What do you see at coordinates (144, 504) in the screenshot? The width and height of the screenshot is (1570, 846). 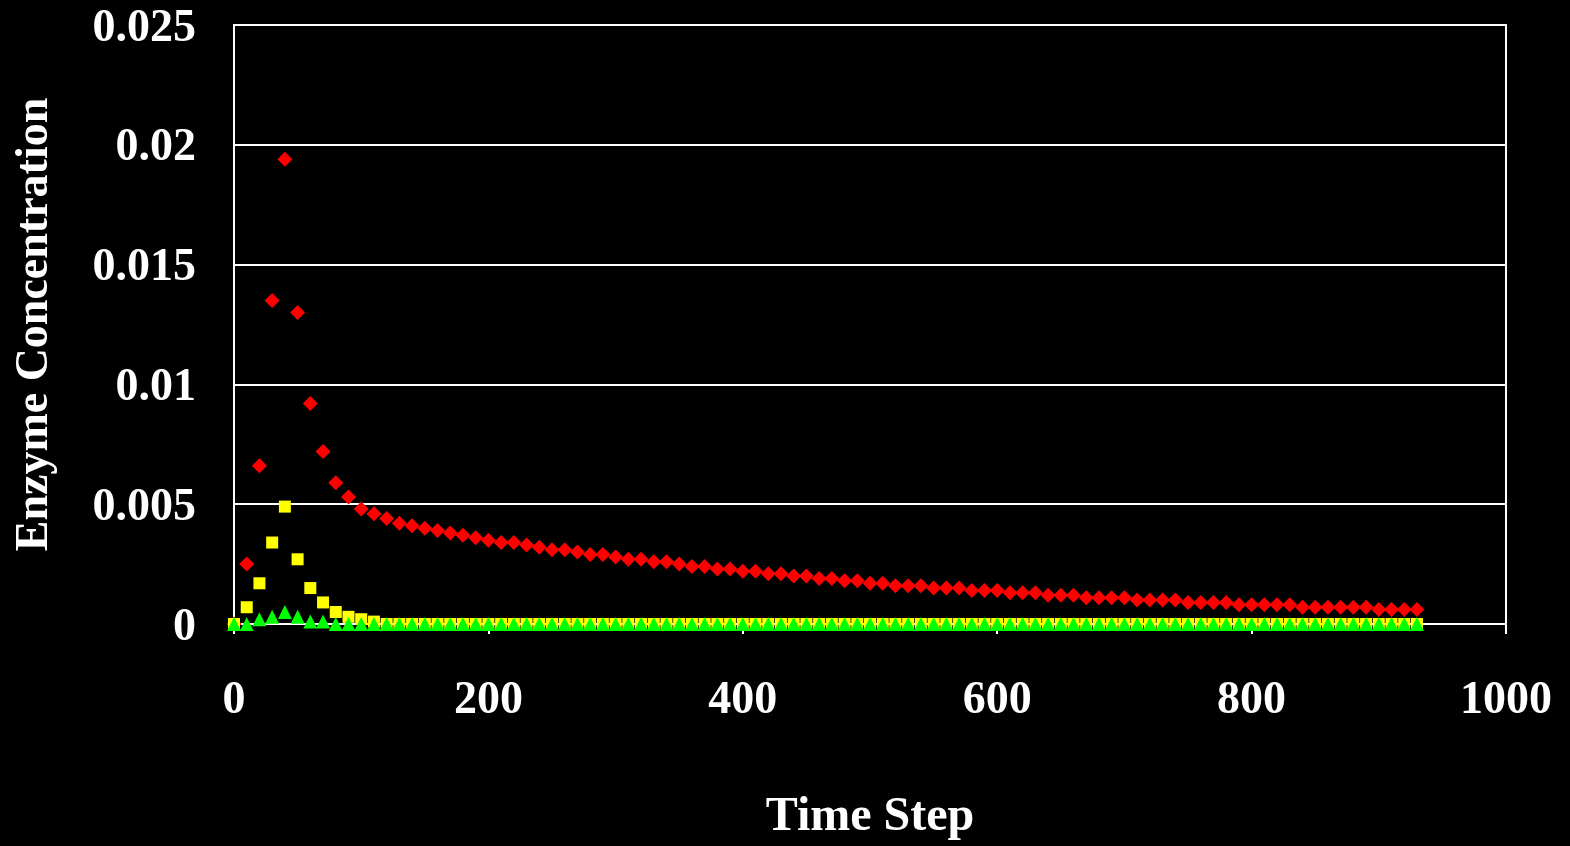 I see `y-tick-label: 0.005` at bounding box center [144, 504].